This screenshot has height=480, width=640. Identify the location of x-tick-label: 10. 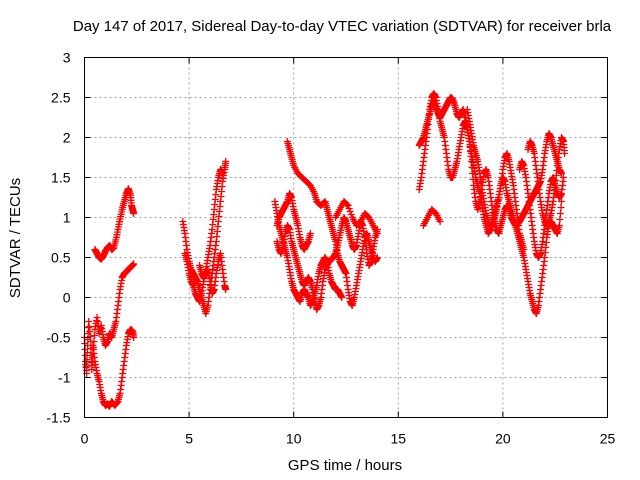
(294, 439).